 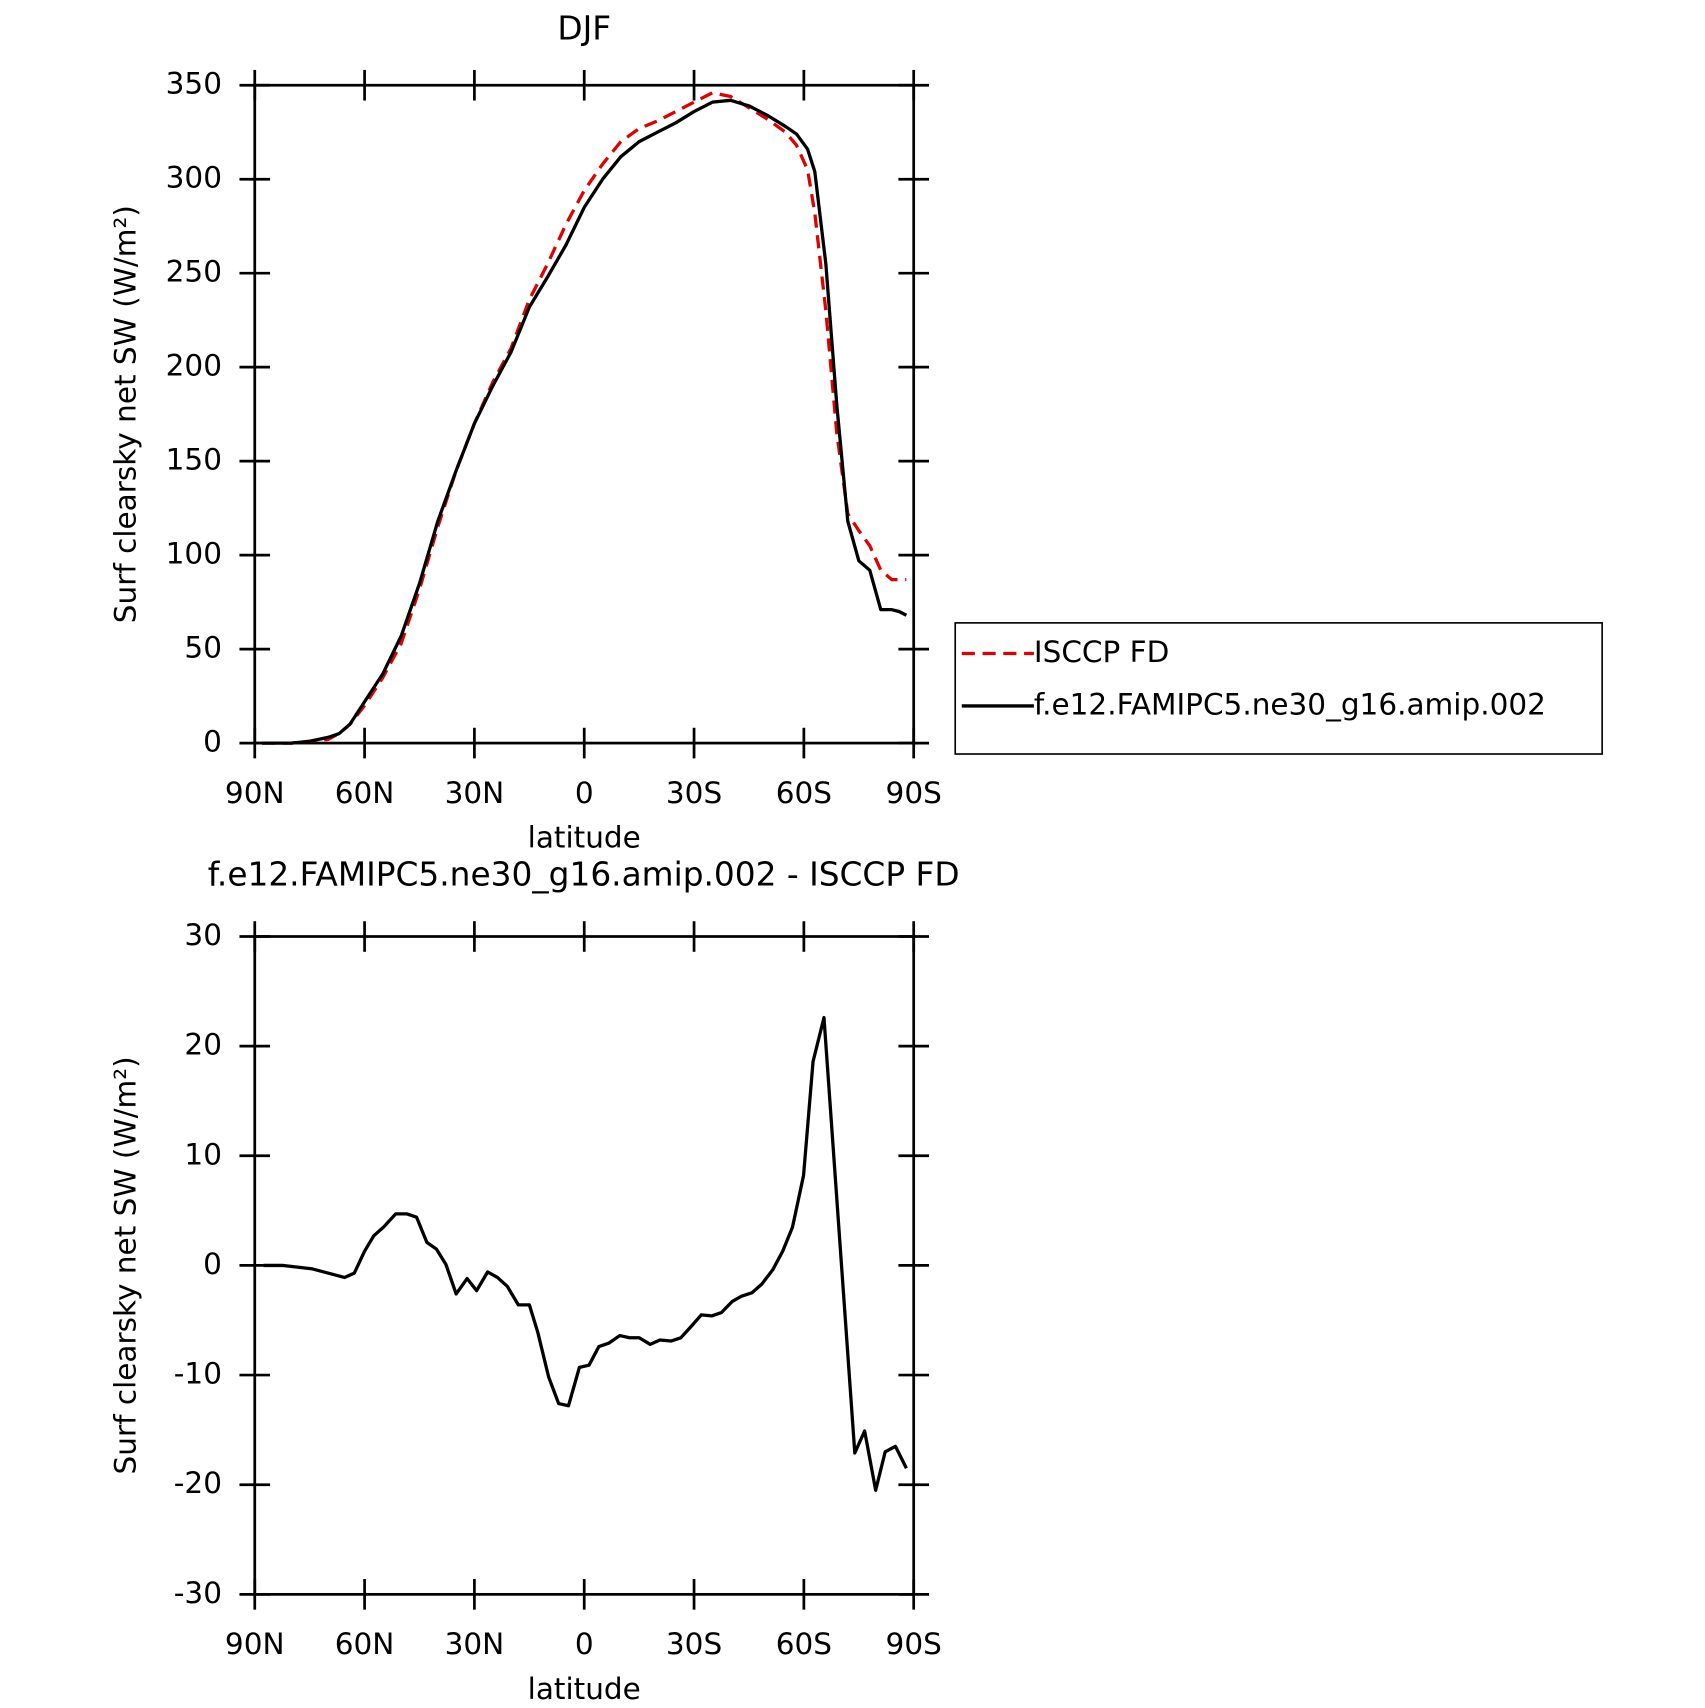 What do you see at coordinates (194, 178) in the screenshot?
I see `y-tick-label: 300` at bounding box center [194, 178].